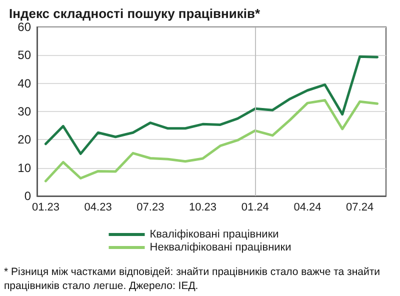 This screenshot has height=296, width=400. What do you see at coordinates (46, 208) in the screenshot?
I see `x-tick-label: 01.23` at bounding box center [46, 208].